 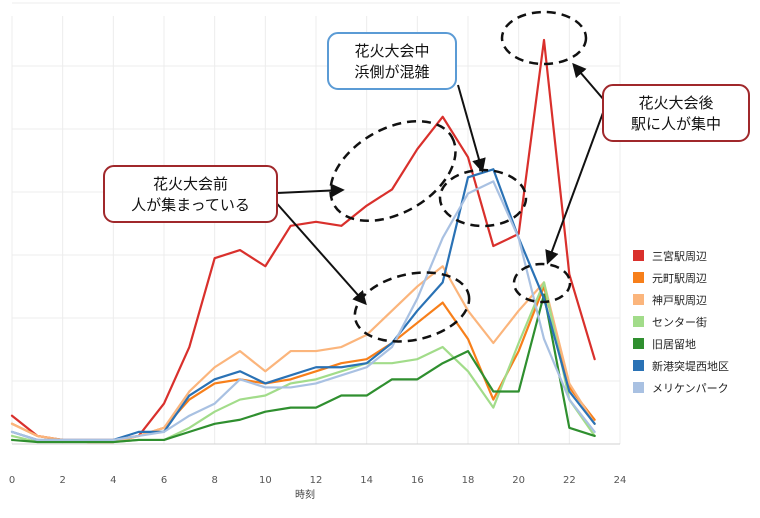 What do you see at coordinates (676, 124) in the screenshot?
I see `callout-after-line2: 駅に人が集中` at bounding box center [676, 124].